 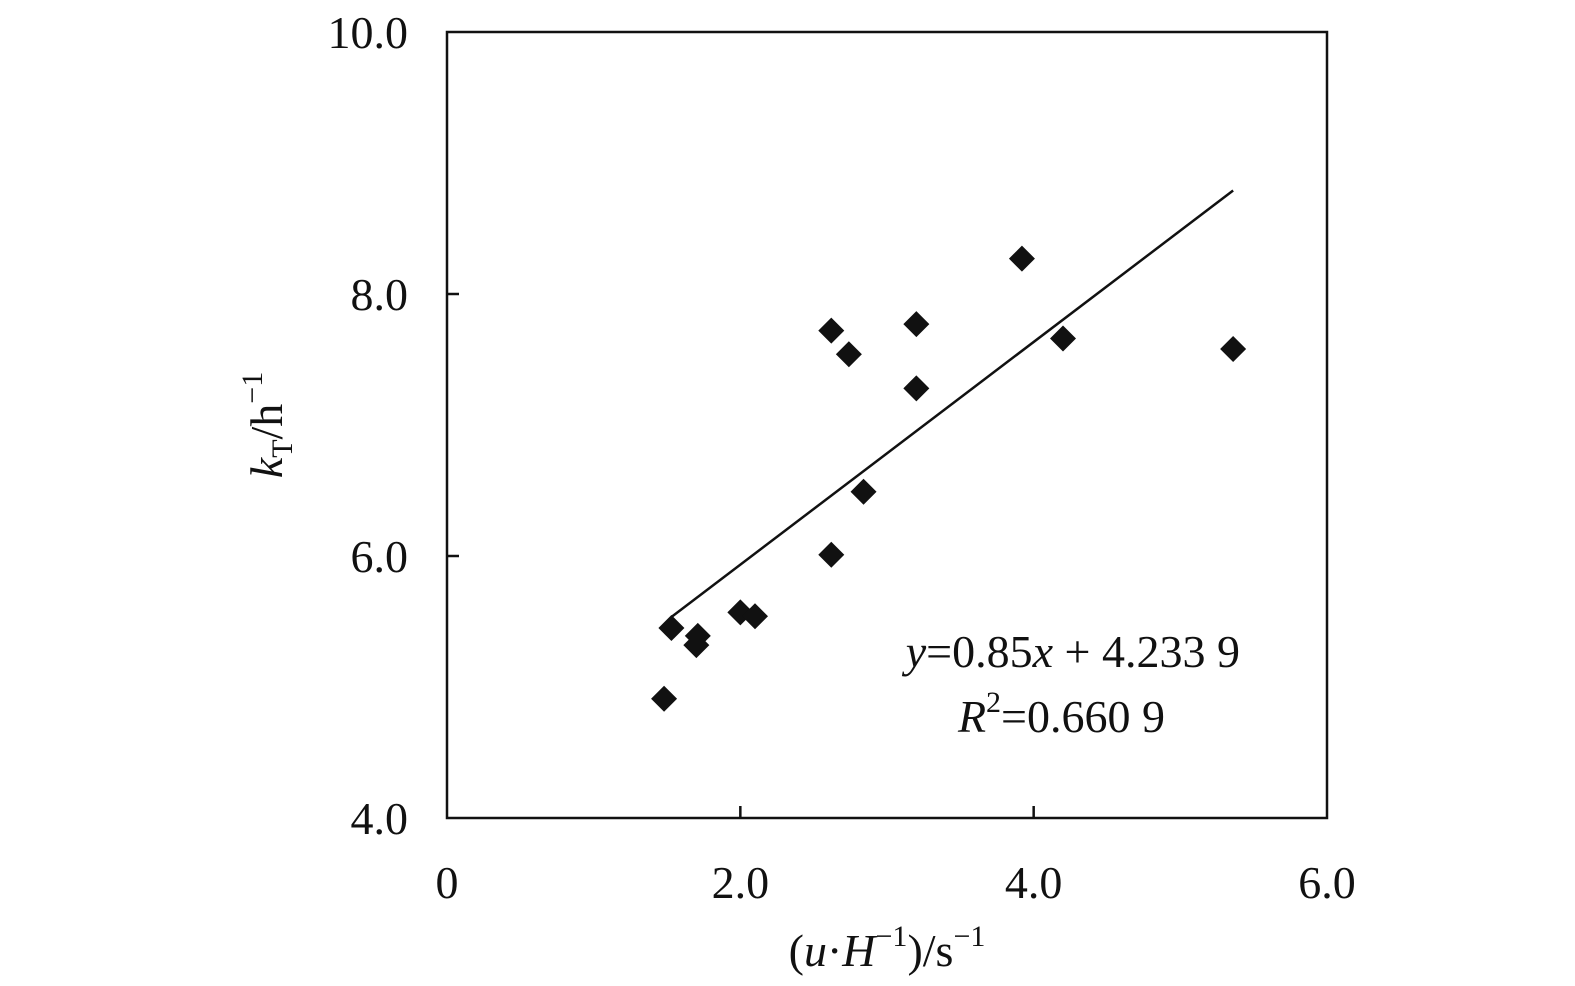 What do you see at coordinates (969, 936) in the screenshot?
I see `x-title-sup2: −1` at bounding box center [969, 936].